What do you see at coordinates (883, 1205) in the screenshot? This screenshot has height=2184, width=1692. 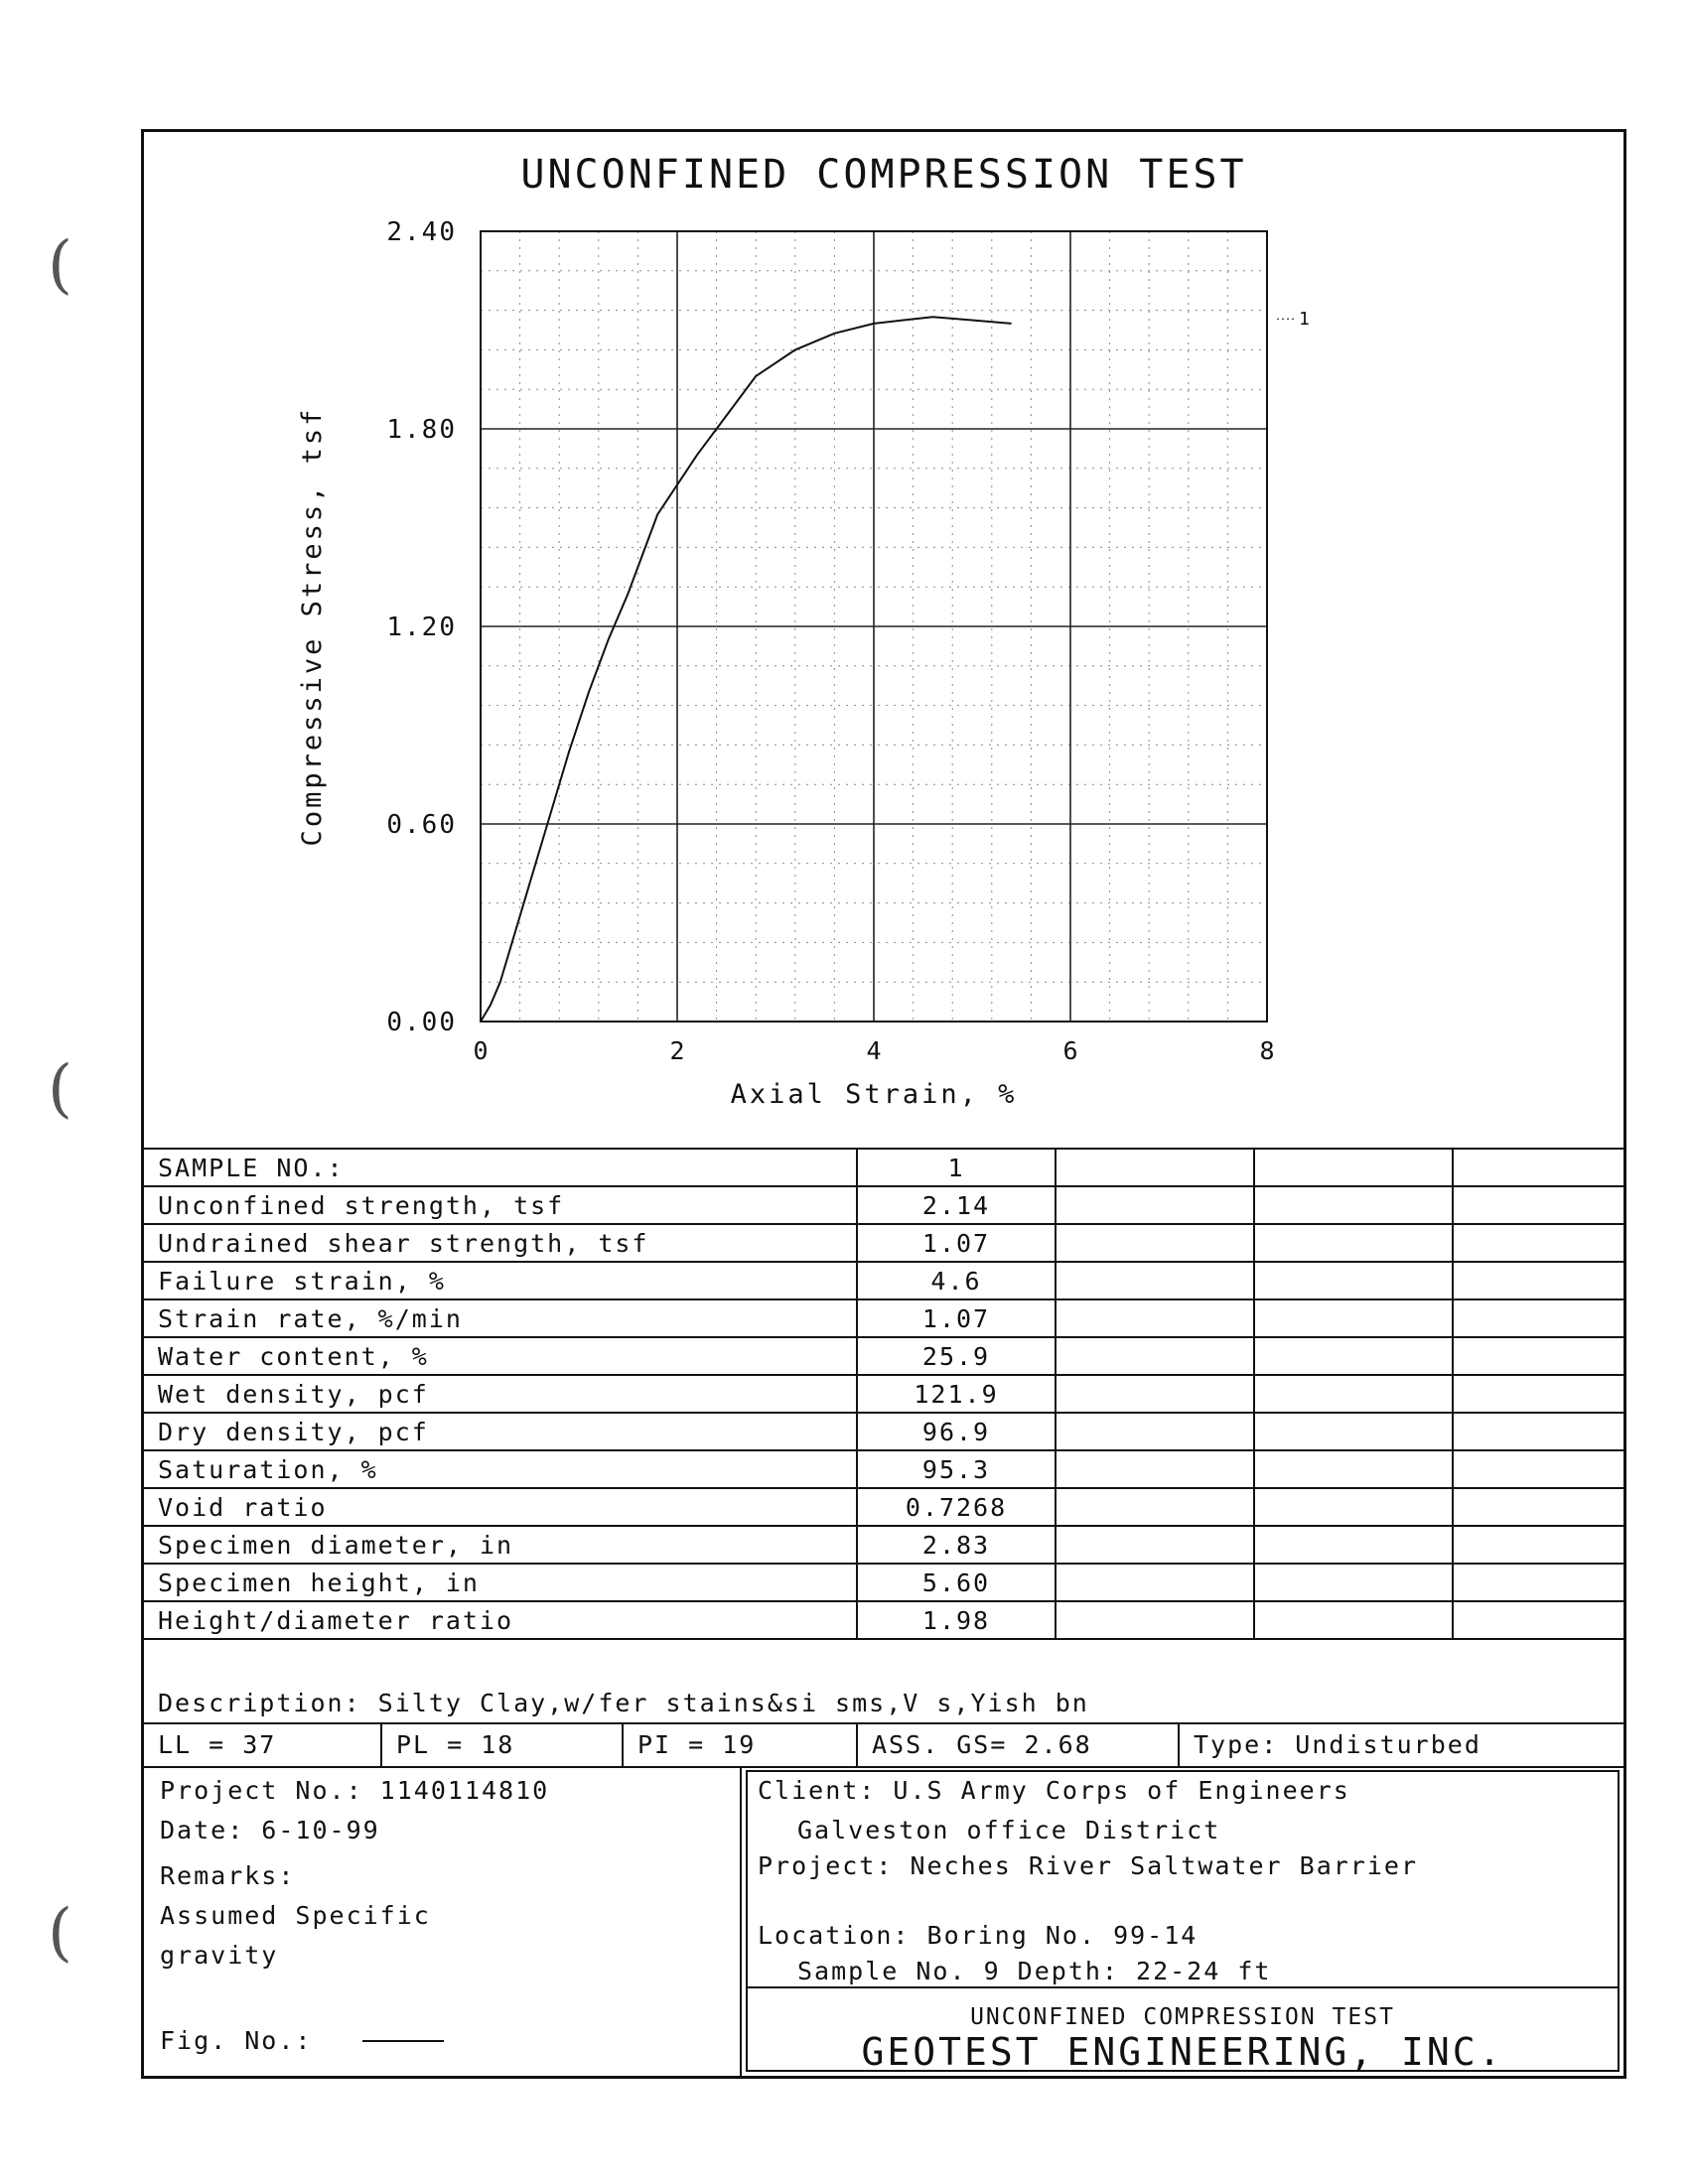 I see `table-row: Unconfined strength, tsf 2.14` at bounding box center [883, 1205].